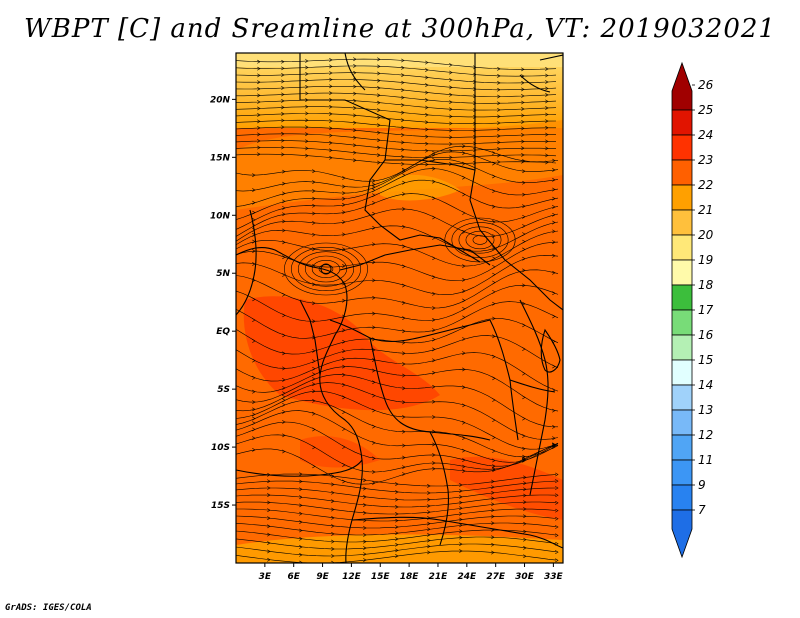  What do you see at coordinates (706, 310) in the screenshot?
I see `colorbar-label: 17` at bounding box center [706, 310].